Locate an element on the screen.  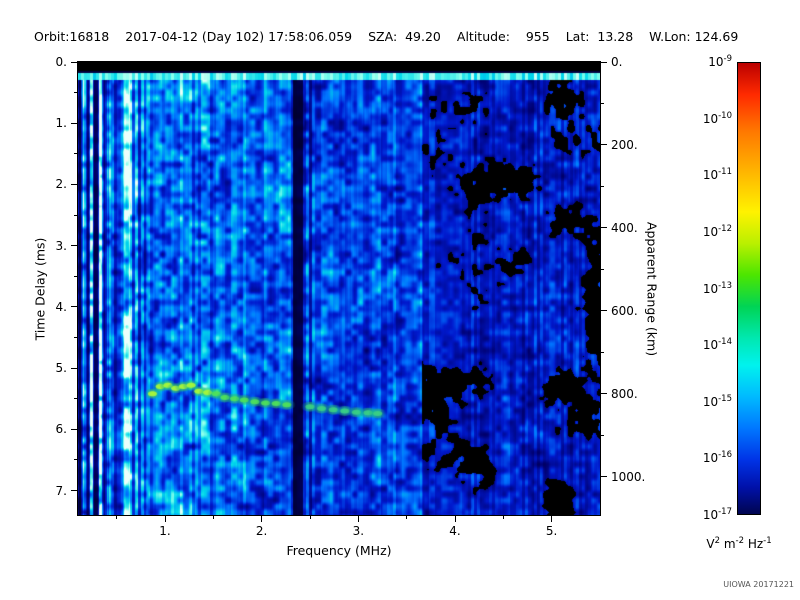
y-tick-label: 5. is located at coordinates (61, 368).